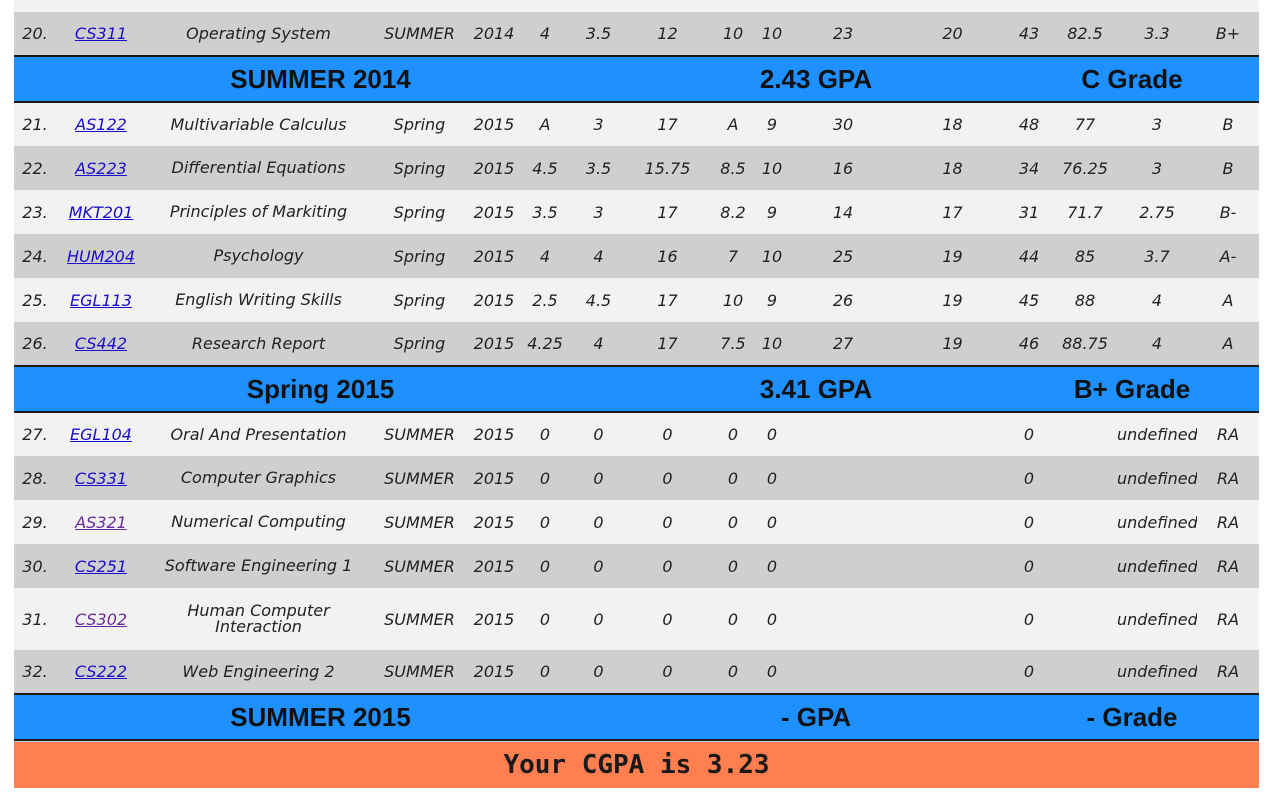 This screenshot has width=1280, height=800. I want to click on term-summary-row: Spring 2015 3.41 GPA B+ Grade, so click(636, 389).